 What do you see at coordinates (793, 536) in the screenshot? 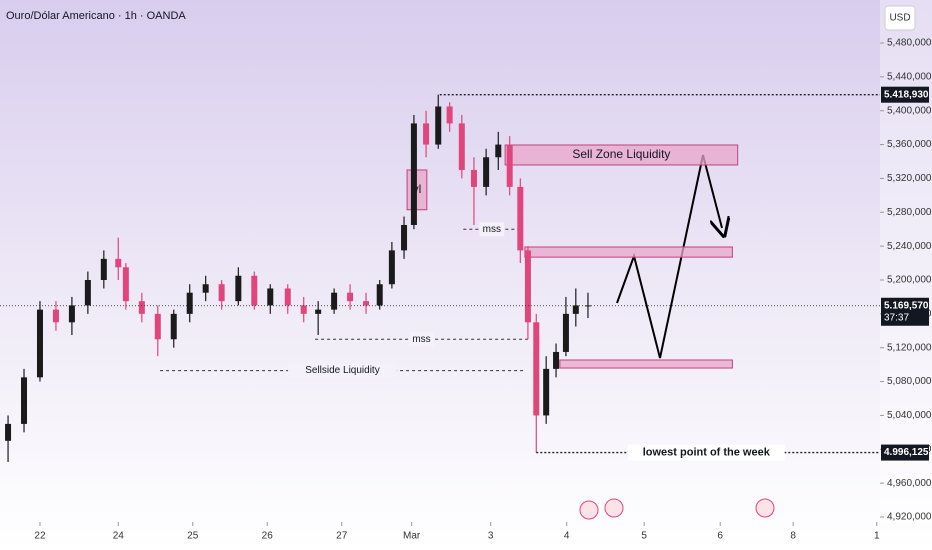
I see `x-tick-label: 8` at bounding box center [793, 536].